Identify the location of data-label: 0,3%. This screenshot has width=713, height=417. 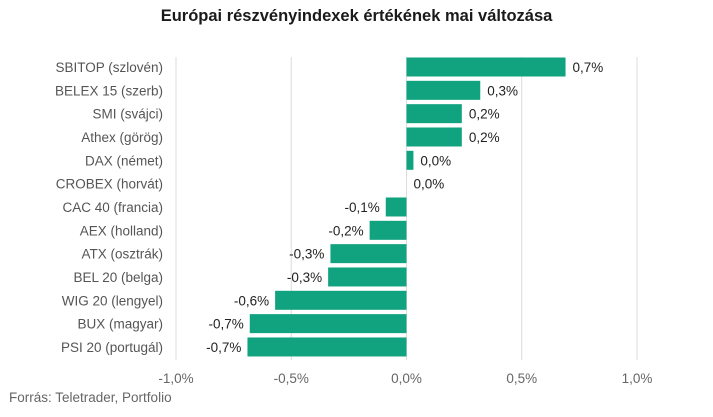
(502, 90).